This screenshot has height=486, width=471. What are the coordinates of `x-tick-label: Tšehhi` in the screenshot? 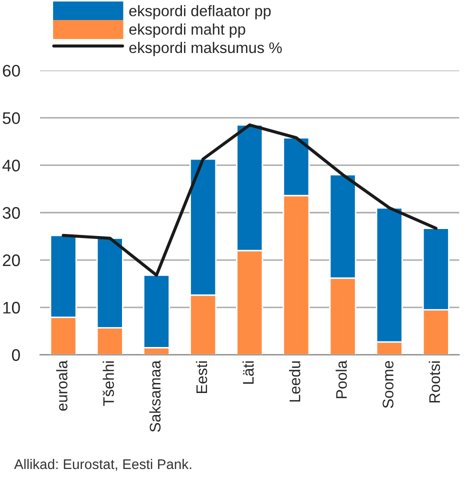 It's located at (108, 383).